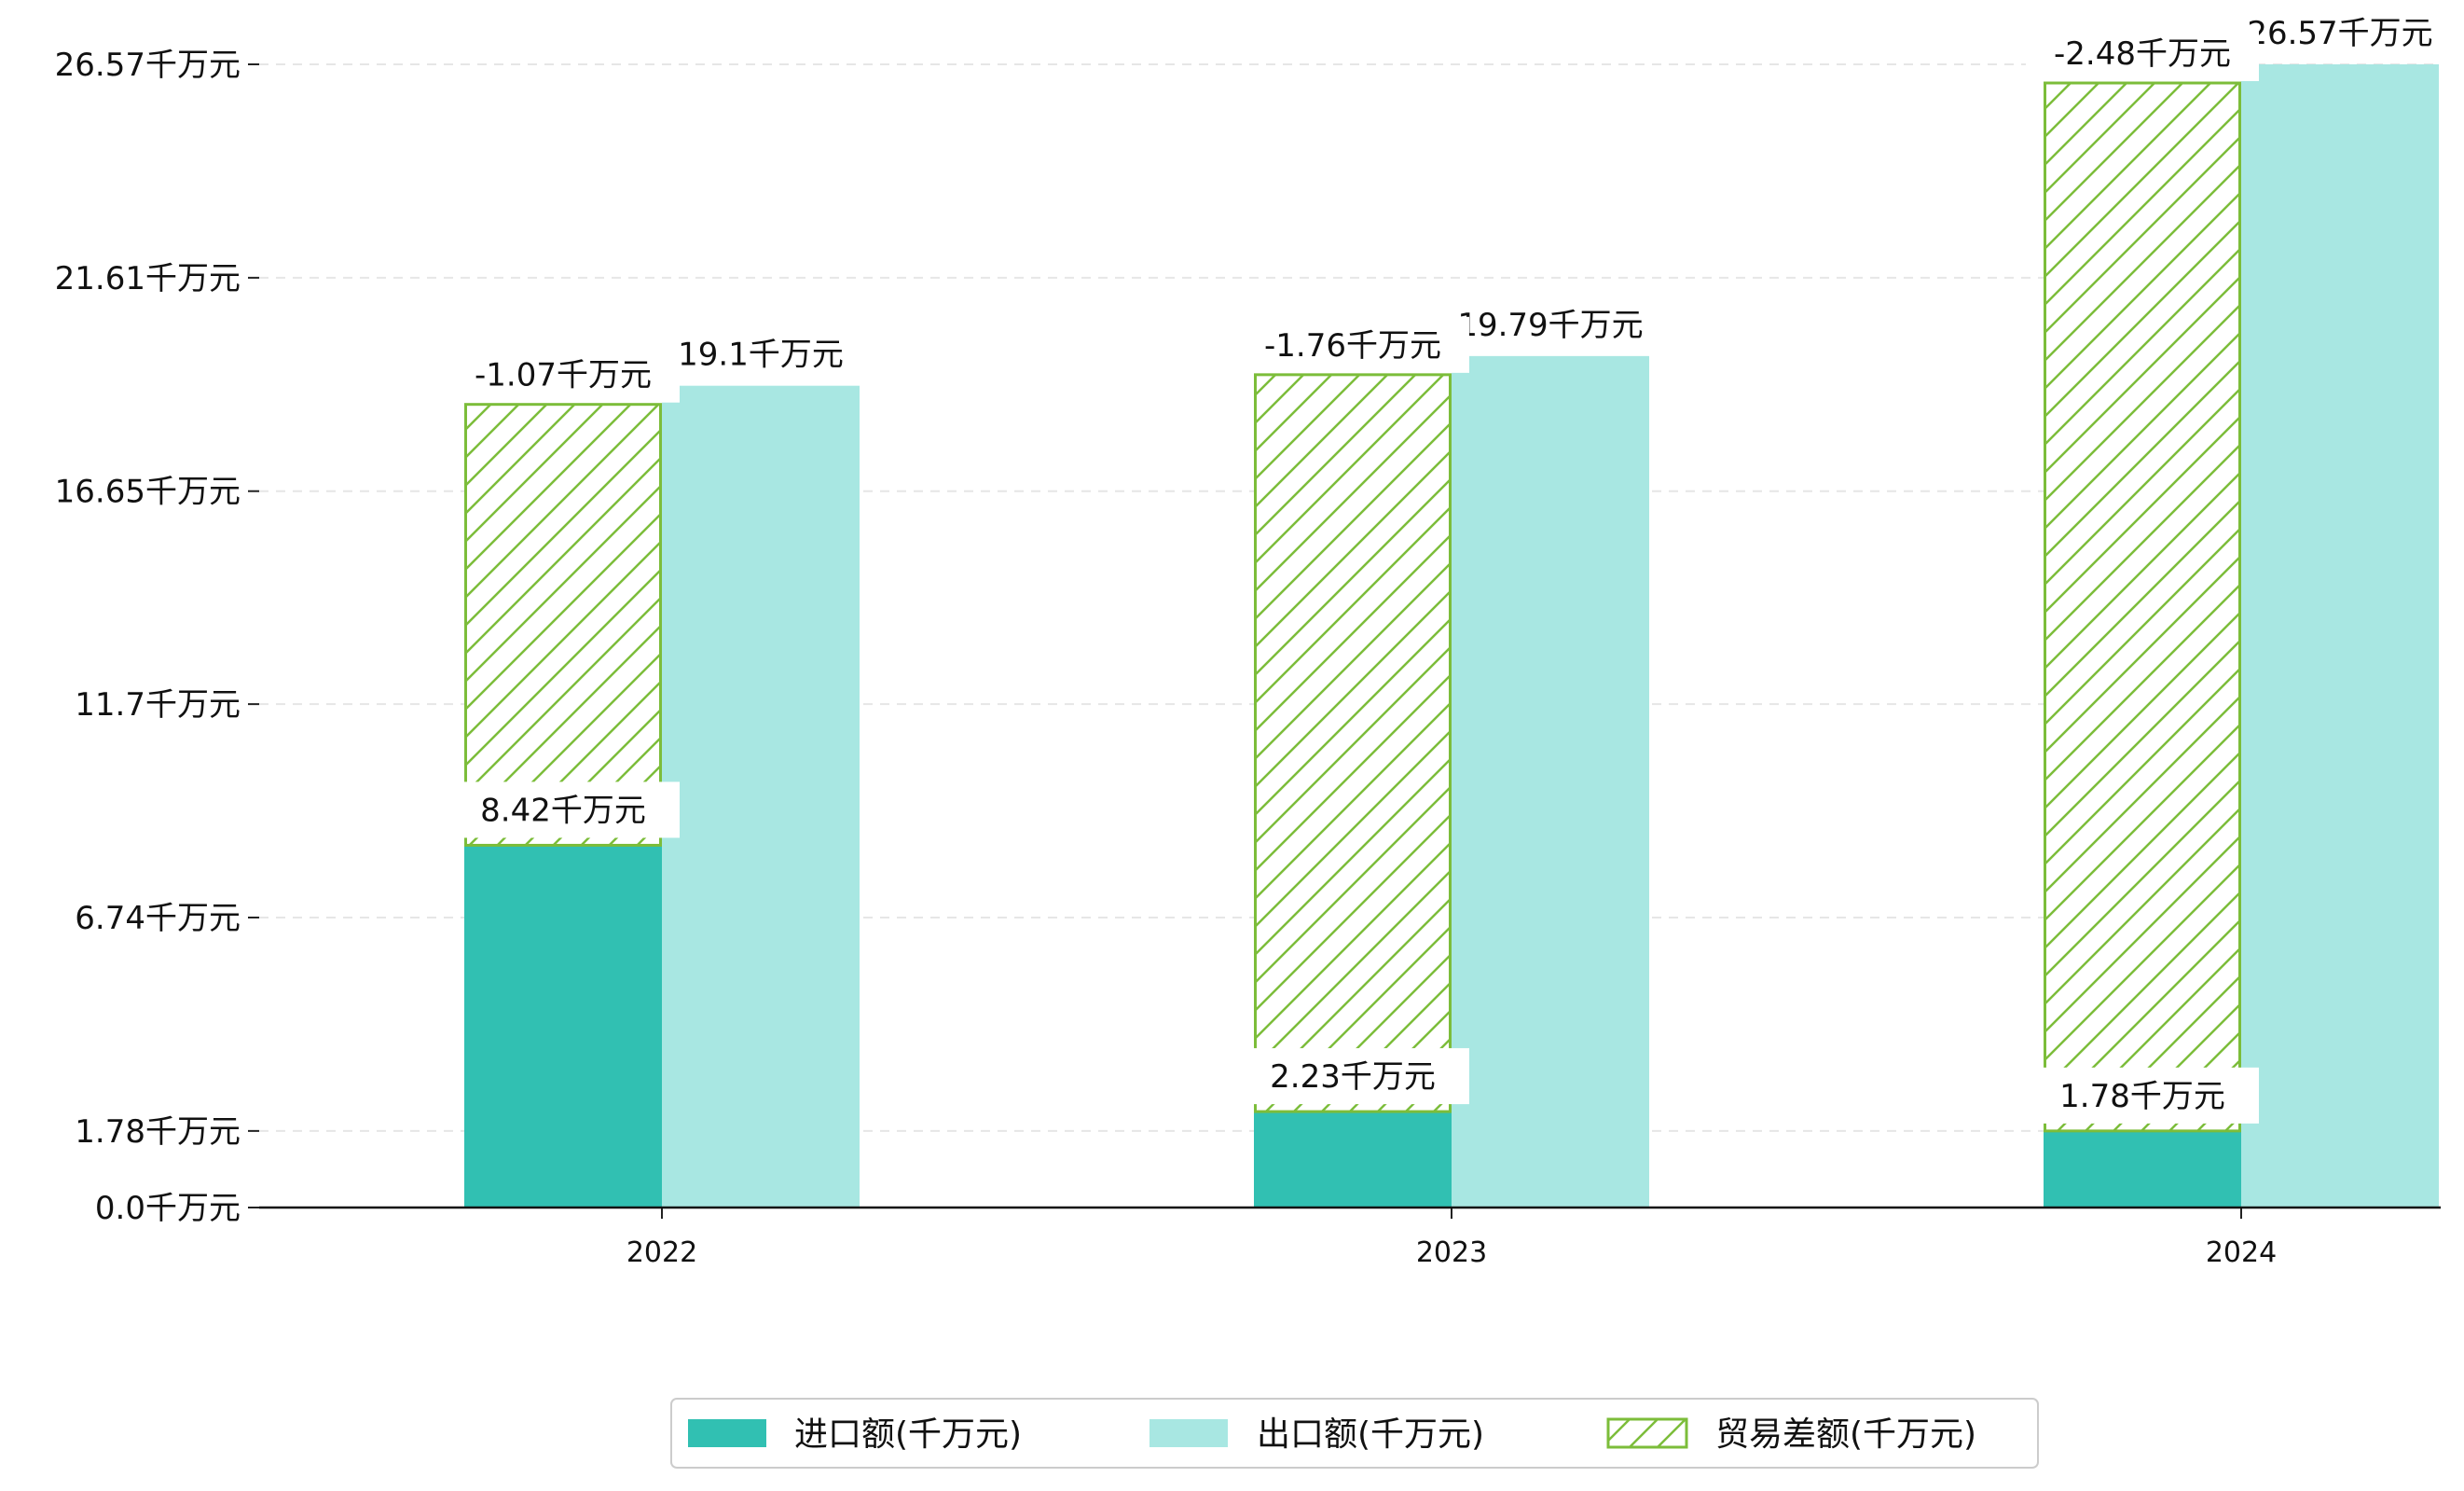 The image size is (2464, 1491). I want to click on data-label-export: 19.1千万元, so click(761, 355).